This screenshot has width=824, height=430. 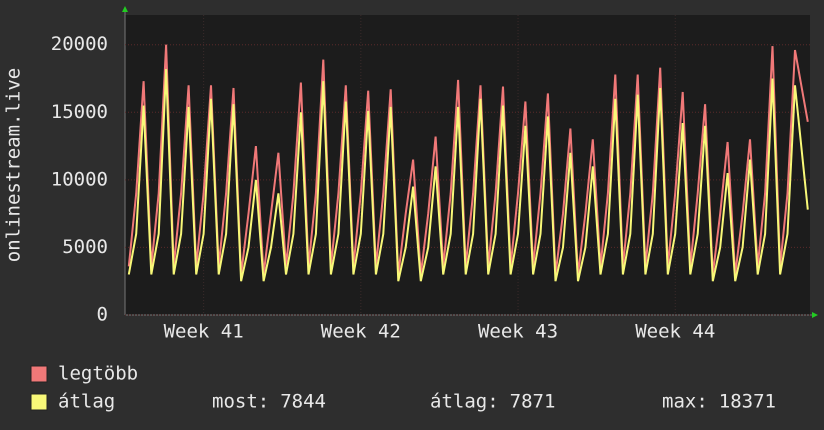 What do you see at coordinates (85, 247) in the screenshot?
I see `y-tick-label: 5000` at bounding box center [85, 247].